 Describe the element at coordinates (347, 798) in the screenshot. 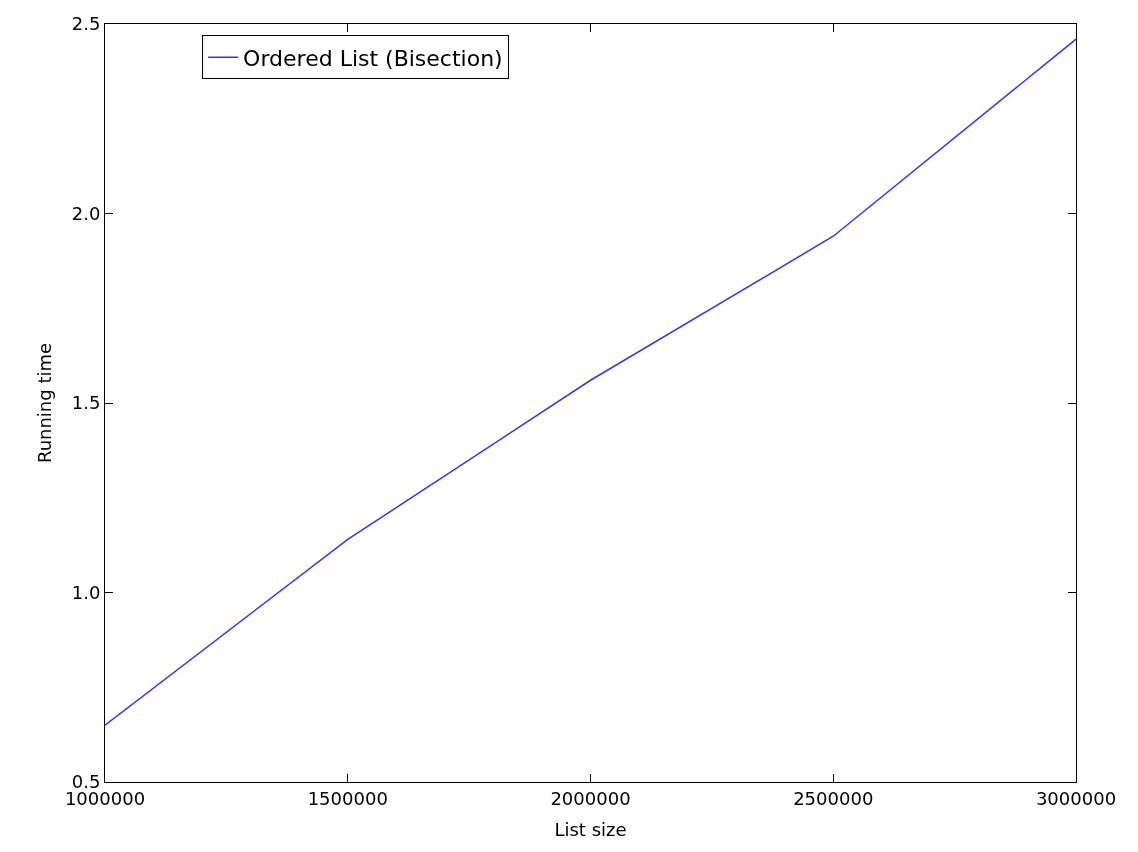

I see `x-tick-label: 1500000` at that location.